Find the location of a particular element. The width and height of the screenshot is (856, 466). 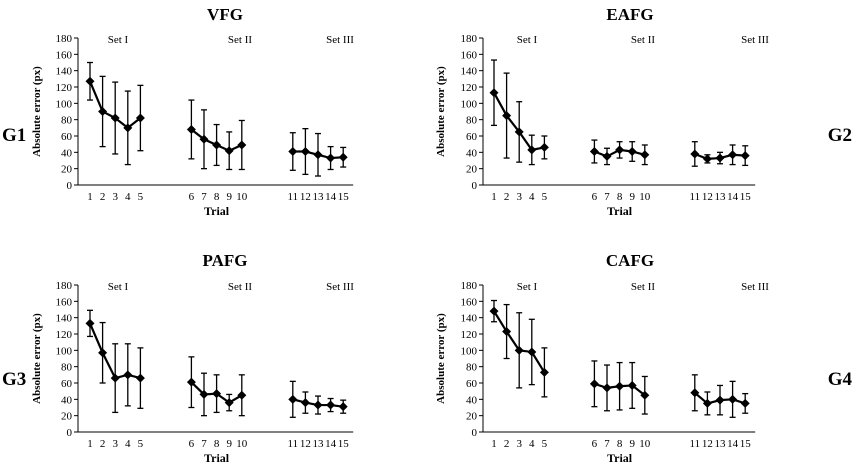

x-tick-label: 8 is located at coordinates (620, 444).